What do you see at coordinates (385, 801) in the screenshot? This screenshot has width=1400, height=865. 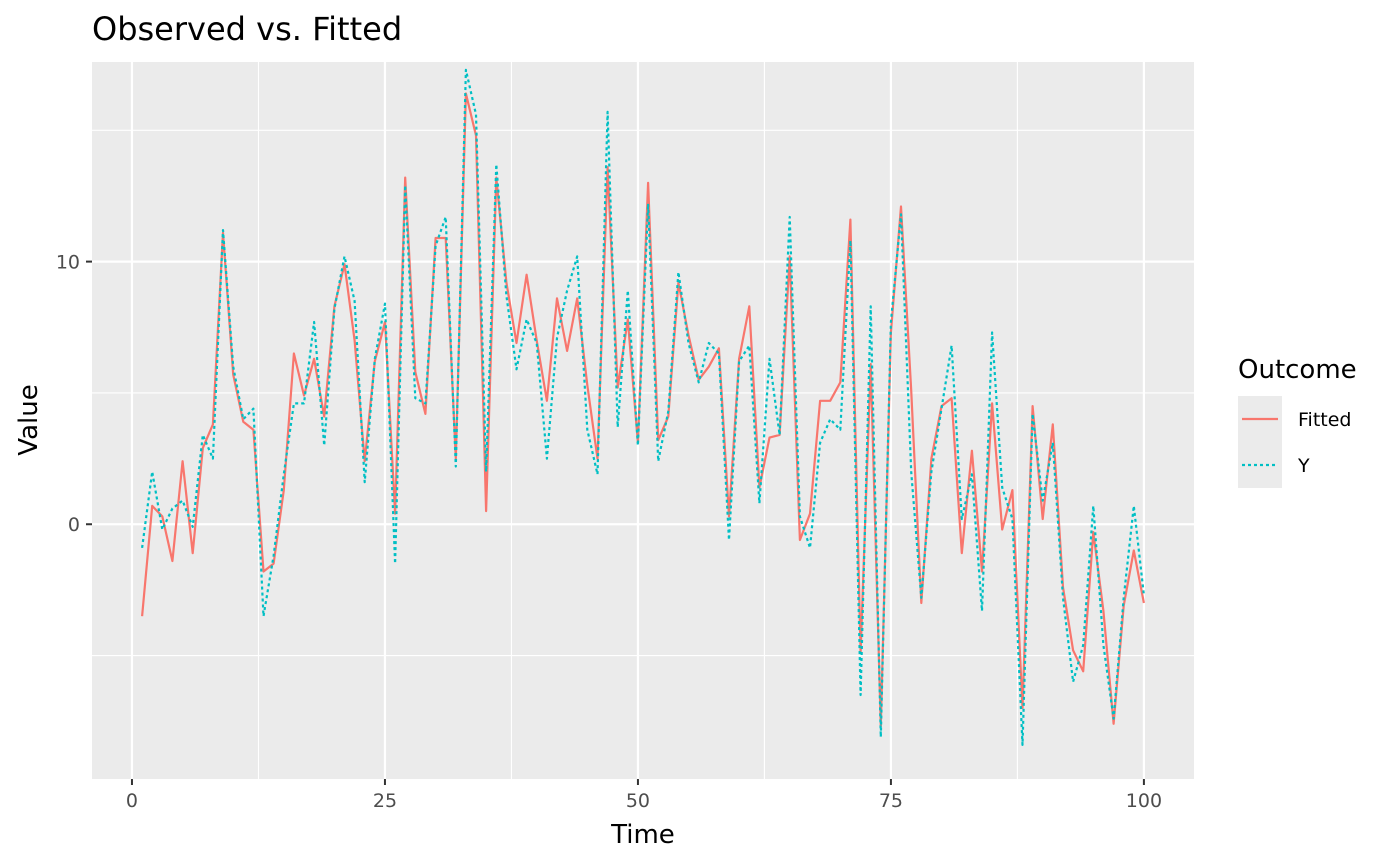 I see `x-tick-label: 25` at bounding box center [385, 801].